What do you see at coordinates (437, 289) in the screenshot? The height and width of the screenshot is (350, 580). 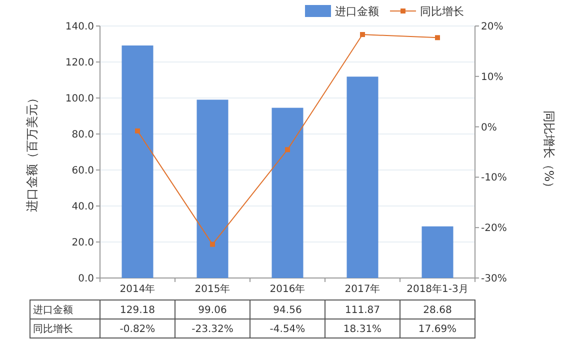 I see `x-tick-label: 2018年1-3月` at bounding box center [437, 289].